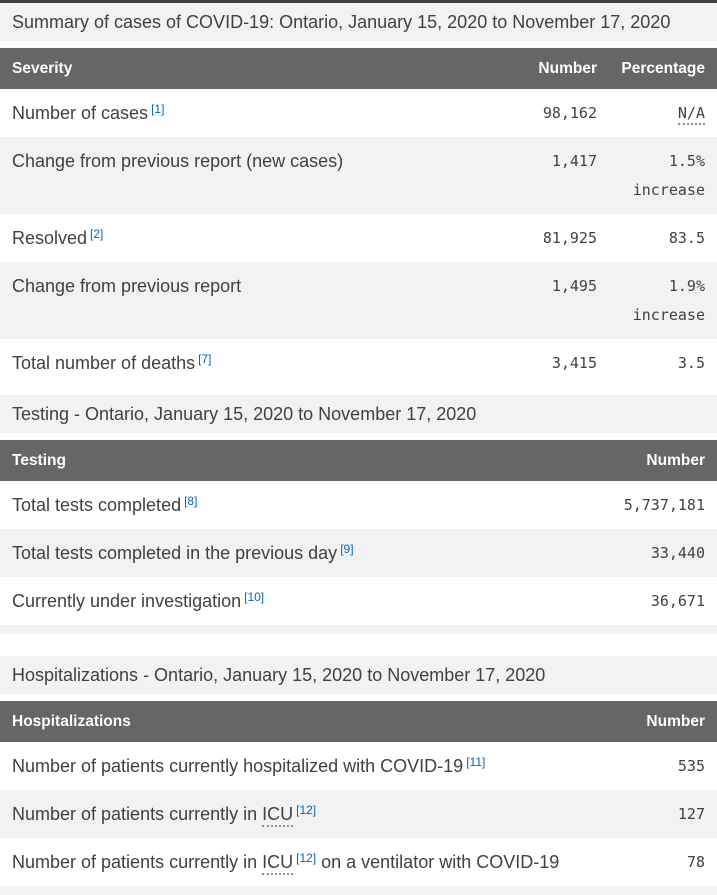 This screenshot has height=895, width=717. I want to click on number-value: 127, so click(691, 814).